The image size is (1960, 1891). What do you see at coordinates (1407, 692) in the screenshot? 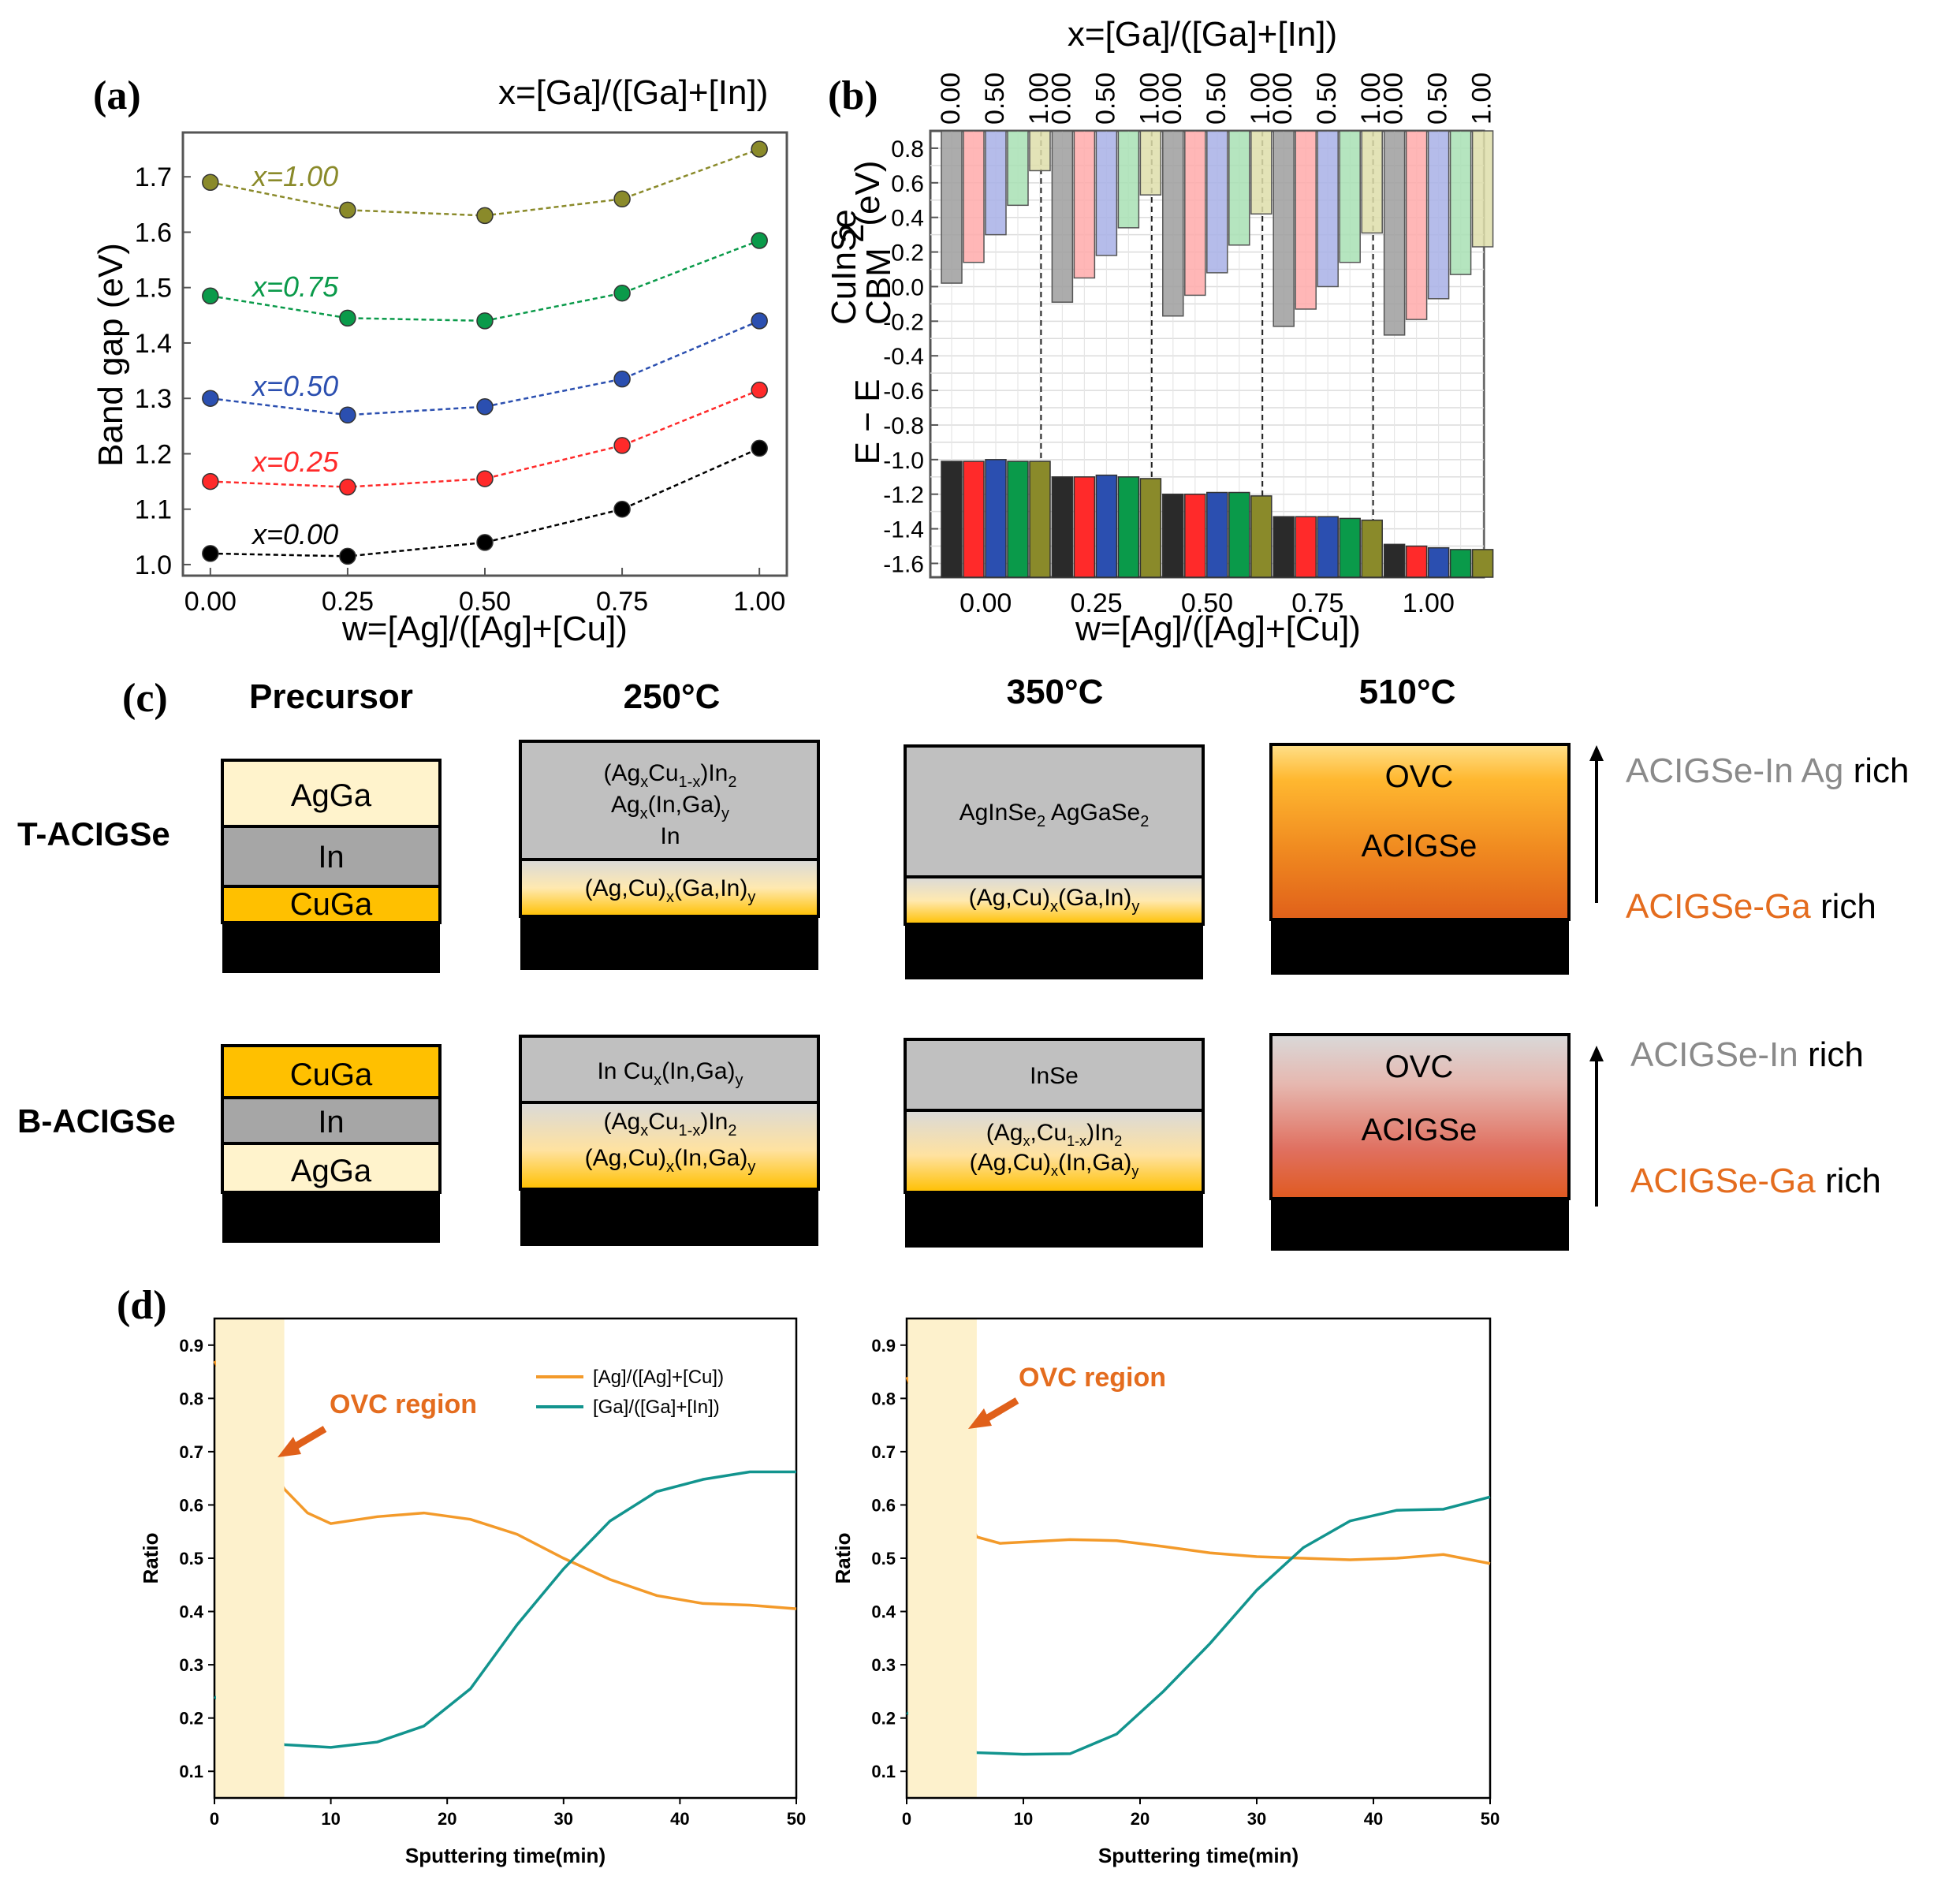
I see `header-510: 510°C` at bounding box center [1407, 692].